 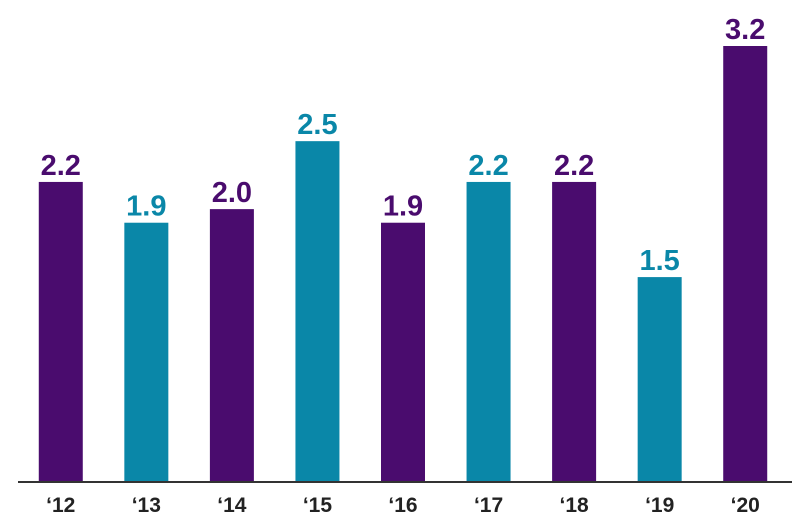 What do you see at coordinates (317, 125) in the screenshot?
I see `value-label: 2.5` at bounding box center [317, 125].